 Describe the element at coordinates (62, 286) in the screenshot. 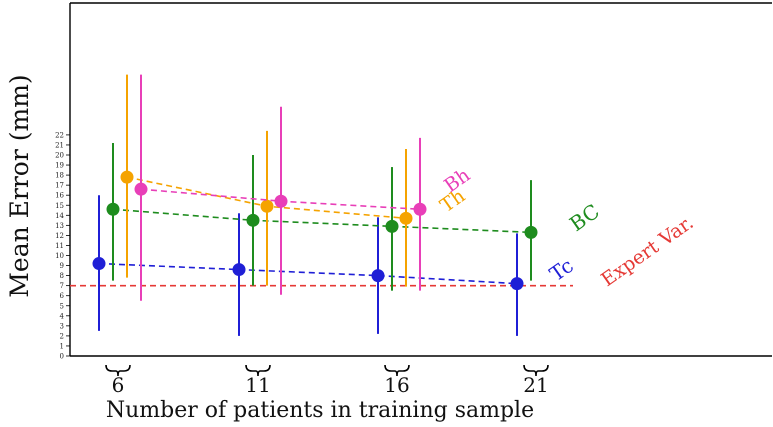

I see `y-tick-label: 7` at that location.